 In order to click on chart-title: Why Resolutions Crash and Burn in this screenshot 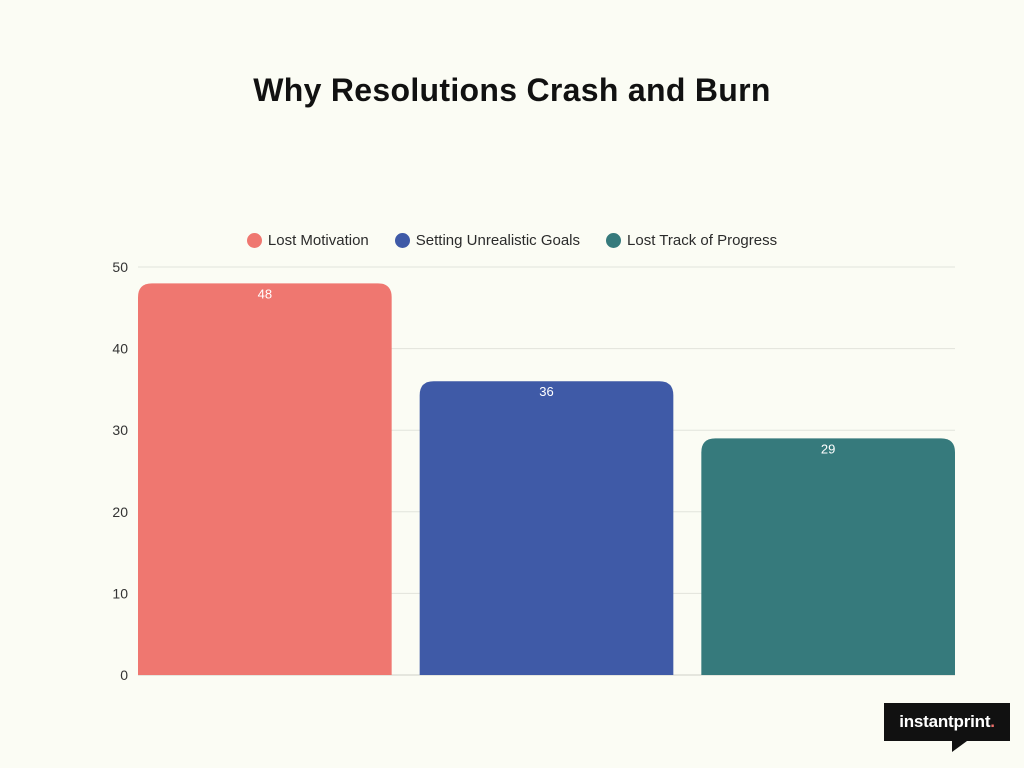, I will do `click(512, 90)`.